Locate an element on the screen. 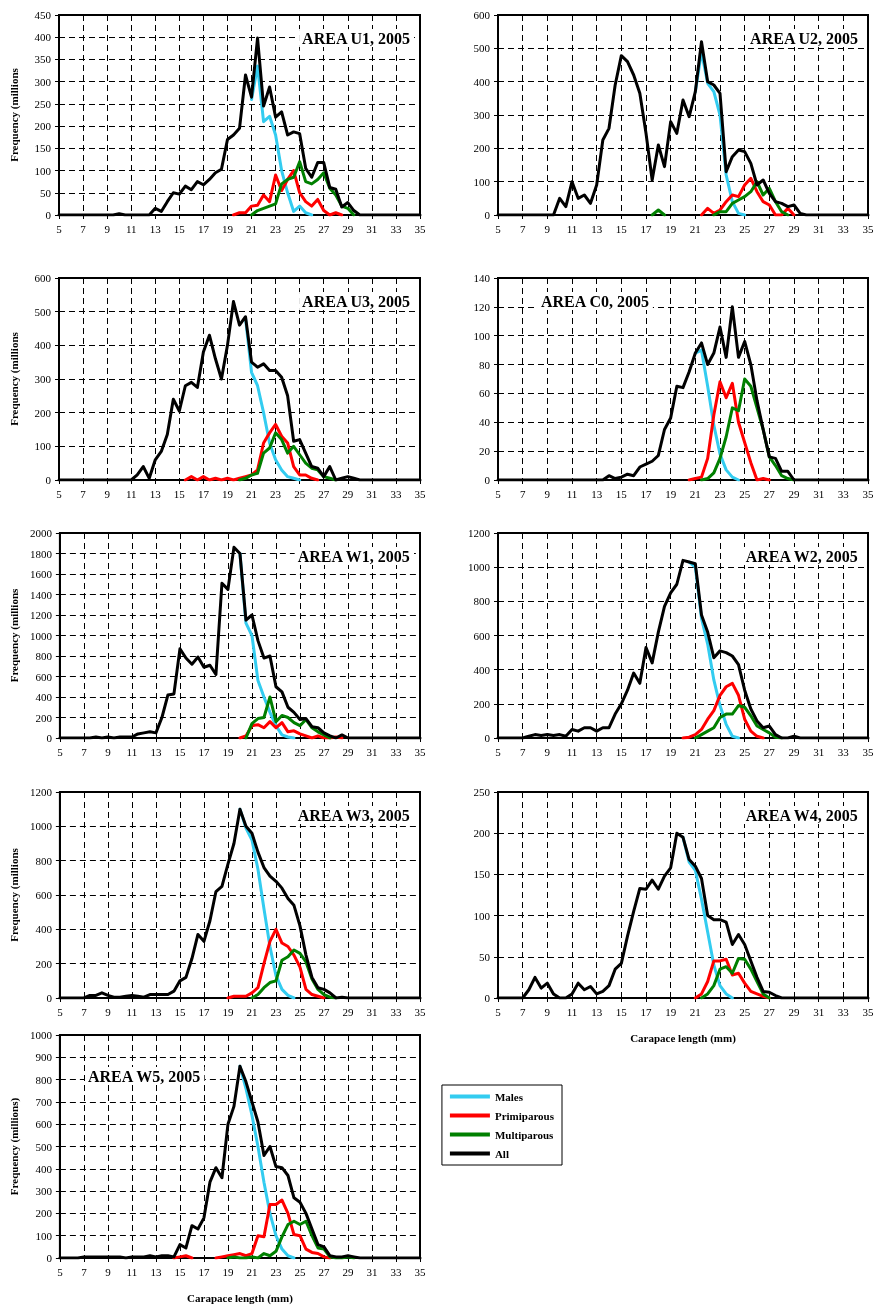  text: AREA W4, 2005 is located at coordinates (801, 815).